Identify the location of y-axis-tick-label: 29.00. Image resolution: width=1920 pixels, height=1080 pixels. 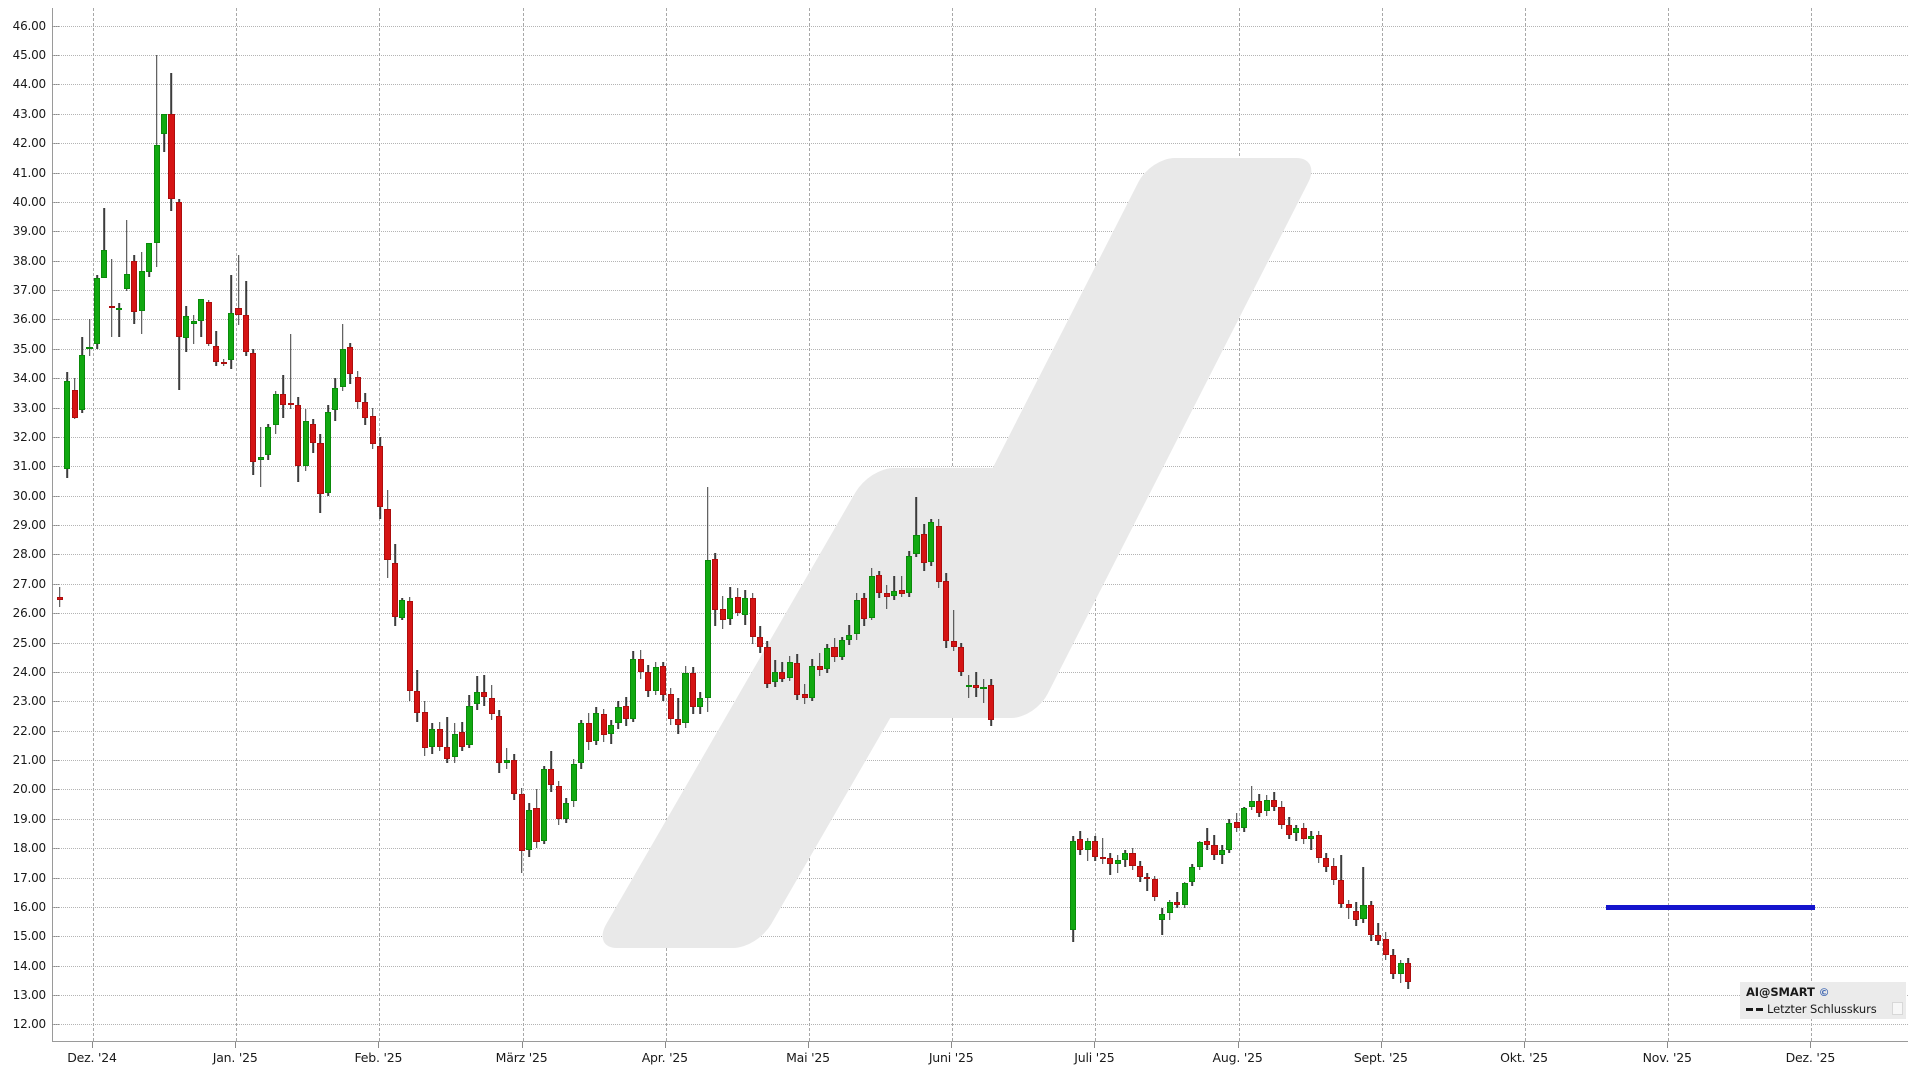
(29, 525).